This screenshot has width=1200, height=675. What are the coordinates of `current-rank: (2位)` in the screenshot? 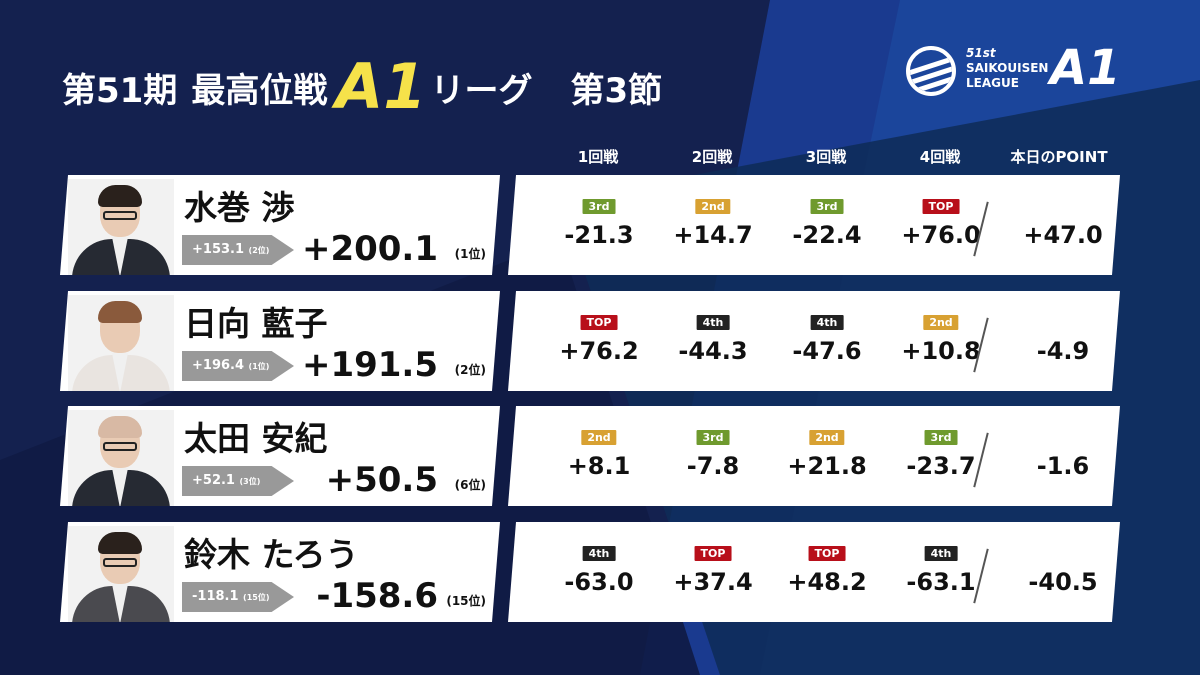 It's located at (470, 370).